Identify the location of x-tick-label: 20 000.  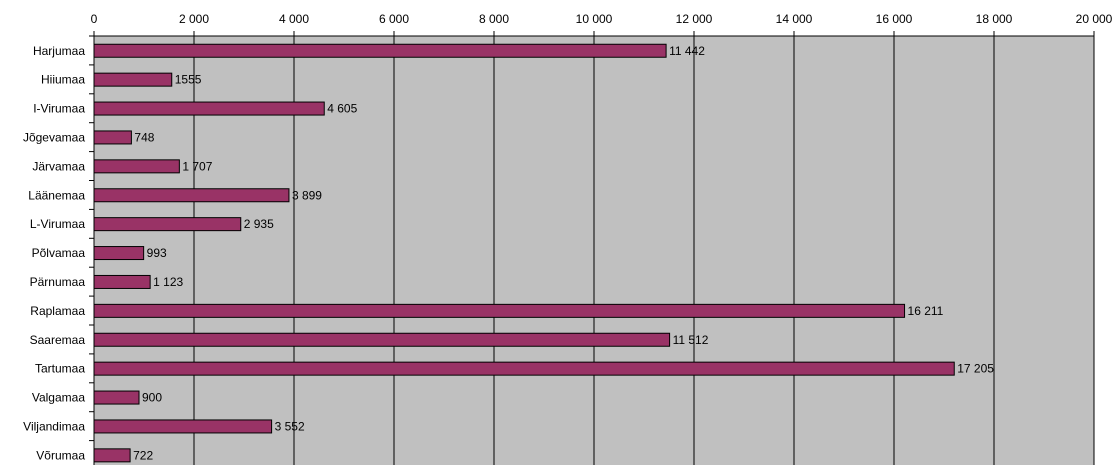
(1094, 19).